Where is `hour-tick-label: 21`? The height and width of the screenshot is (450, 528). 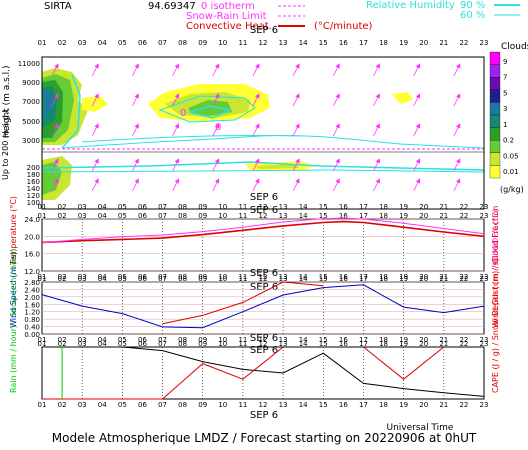 hour-tick-label: 21 is located at coordinates (443, 279).